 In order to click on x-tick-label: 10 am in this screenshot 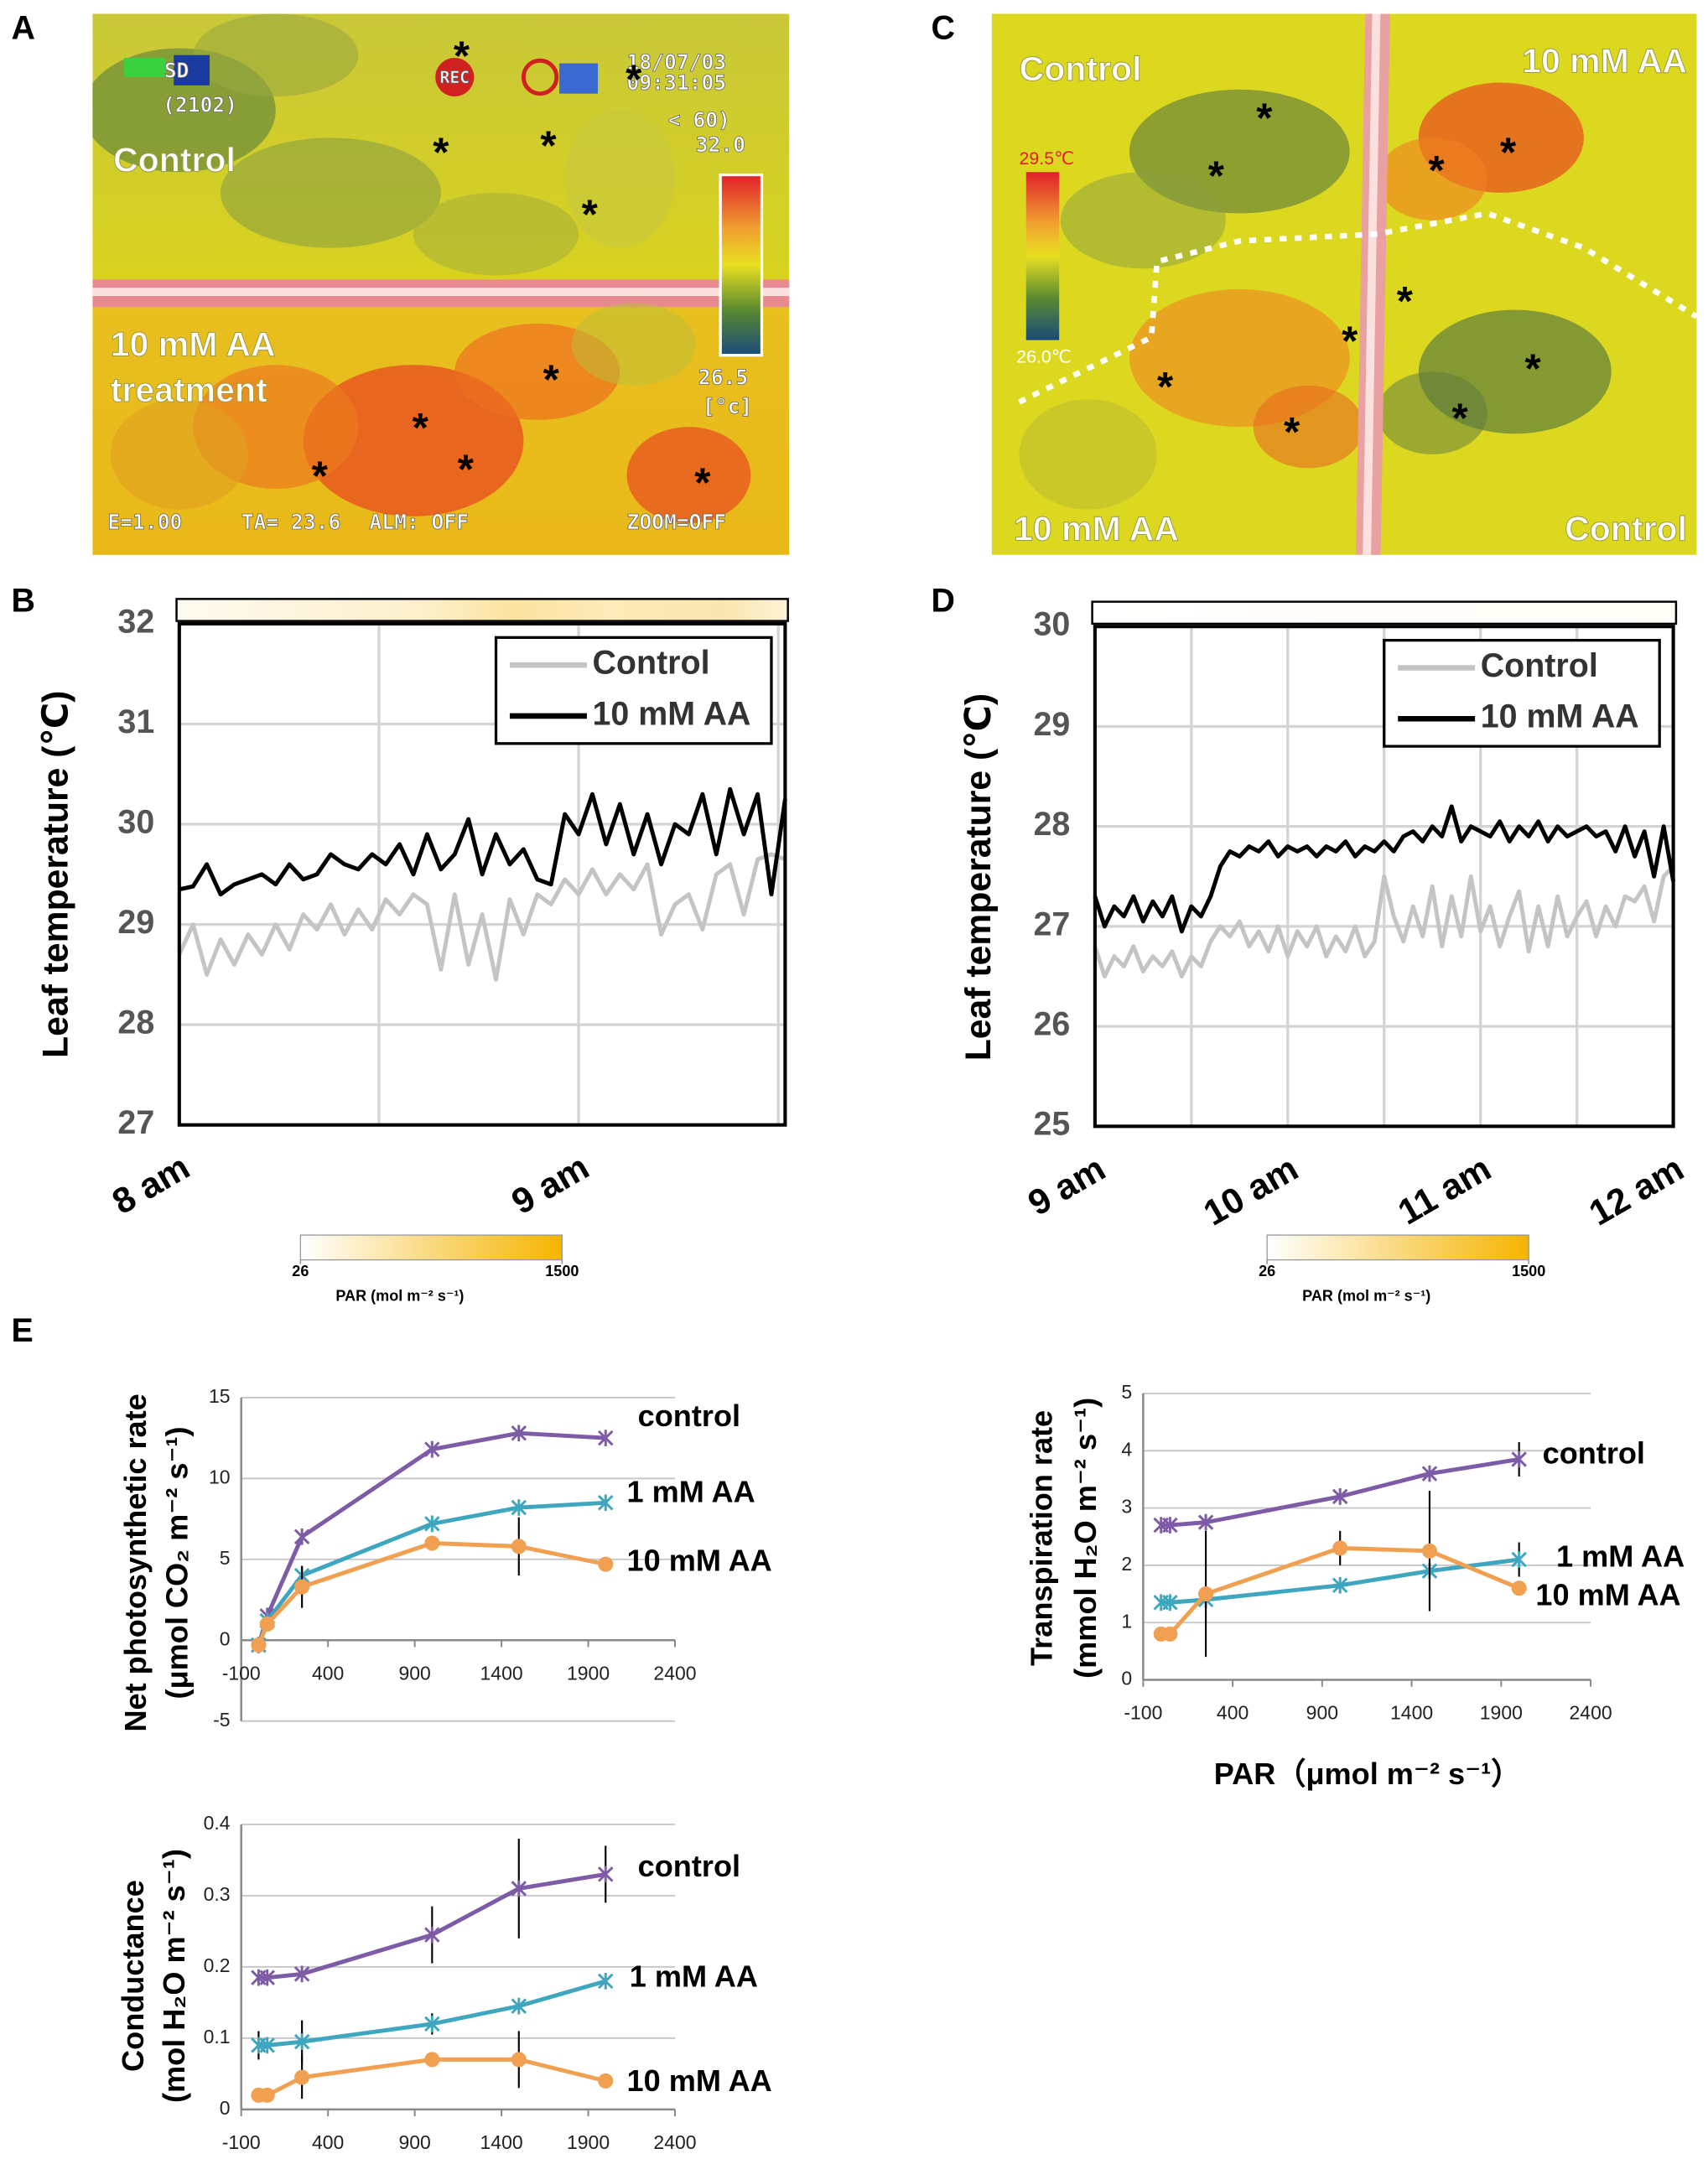, I will do `click(1251, 1190)`.